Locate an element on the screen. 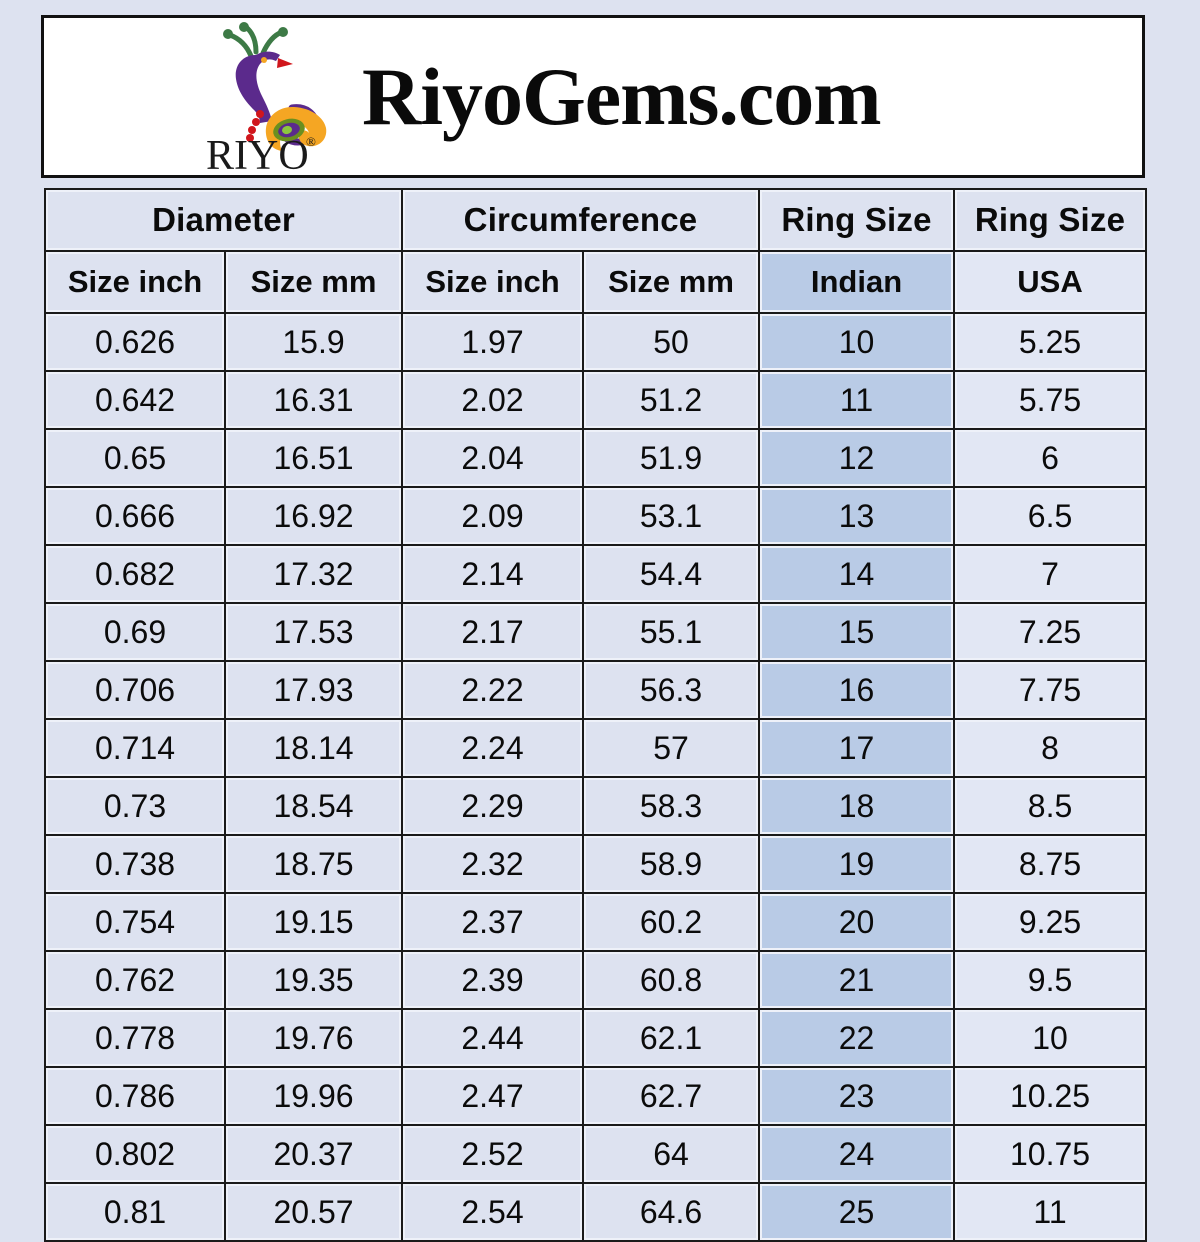  table-group-header-row: Diameter Circumference Ring Size Ring Size is located at coordinates (596, 220).